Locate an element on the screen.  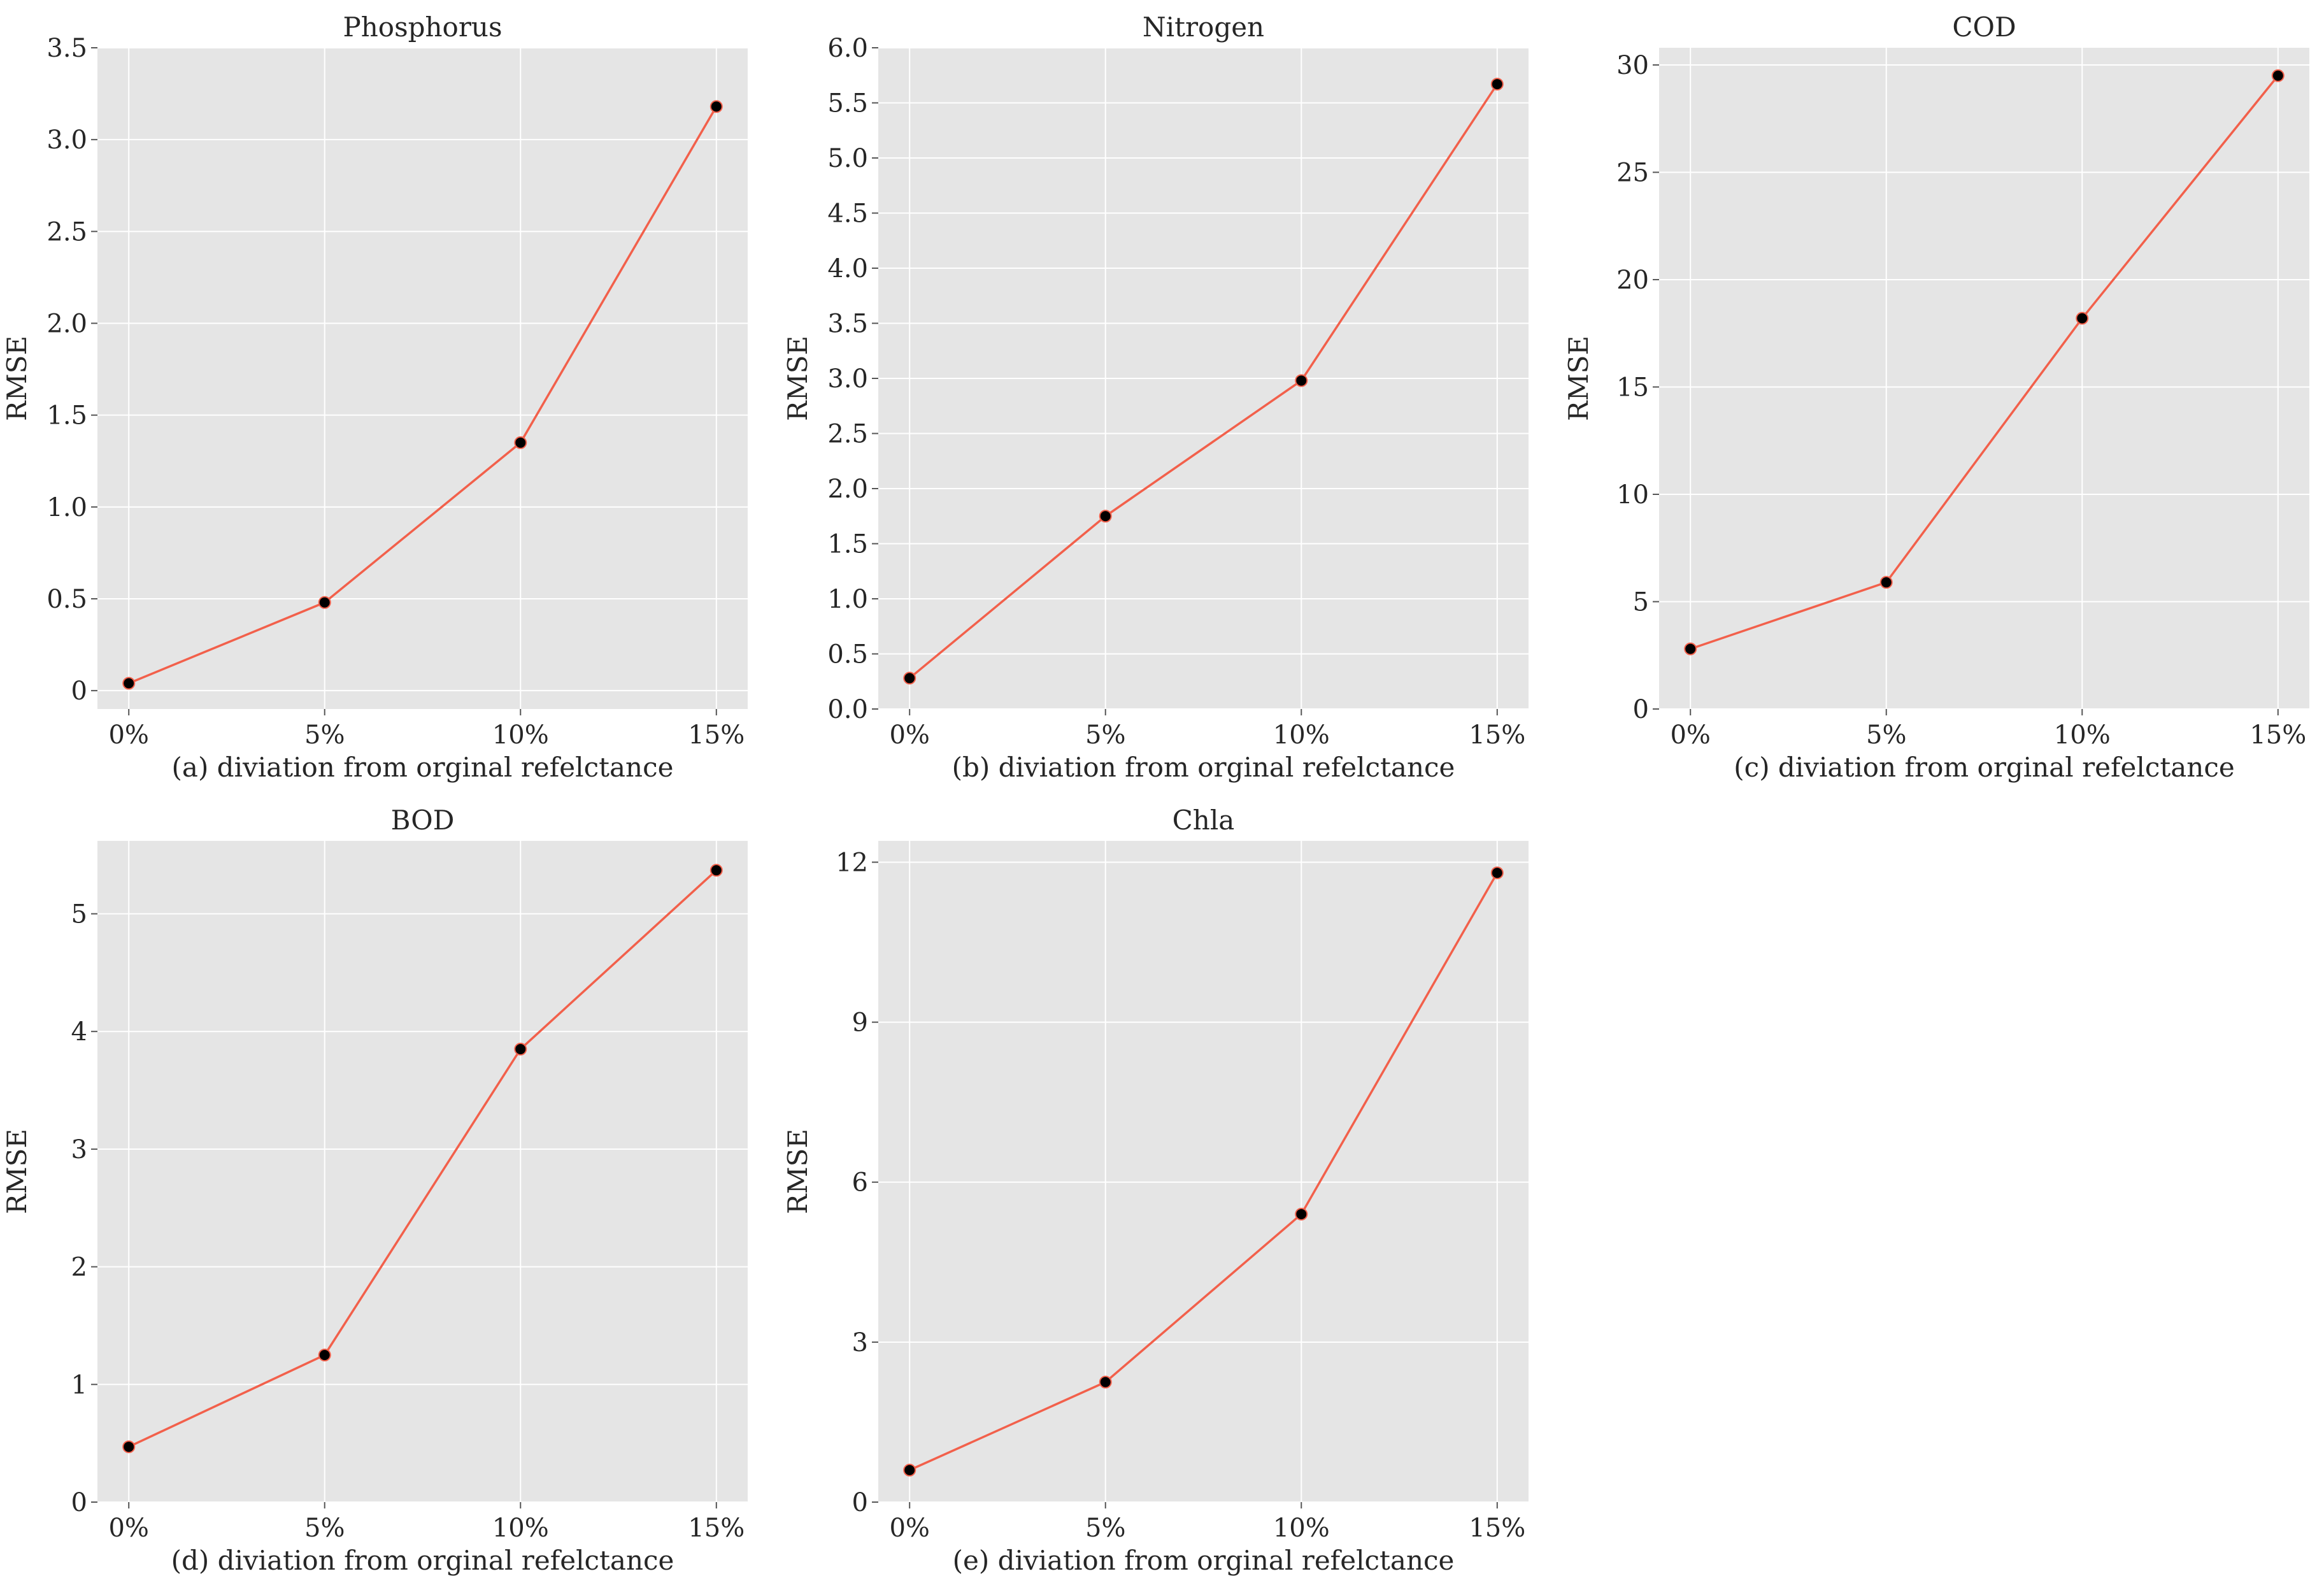
y-tick-label: 5.0 is located at coordinates (847, 158).